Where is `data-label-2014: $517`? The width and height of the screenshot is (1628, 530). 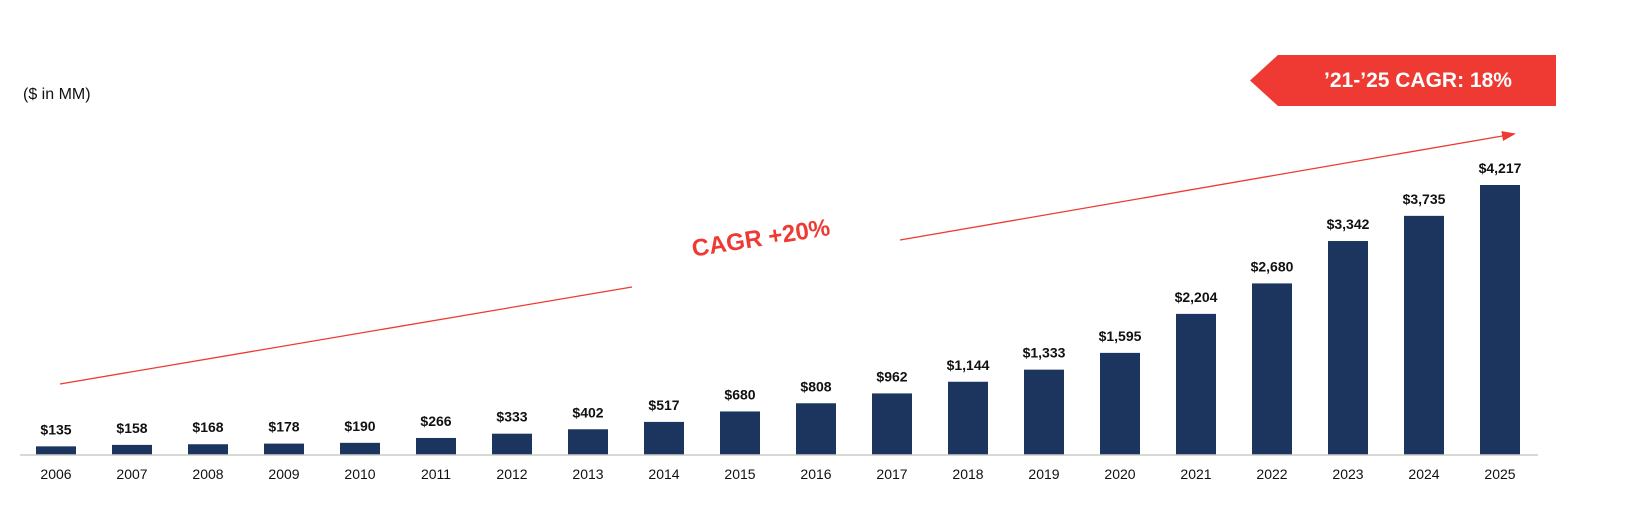 data-label-2014: $517 is located at coordinates (663, 405).